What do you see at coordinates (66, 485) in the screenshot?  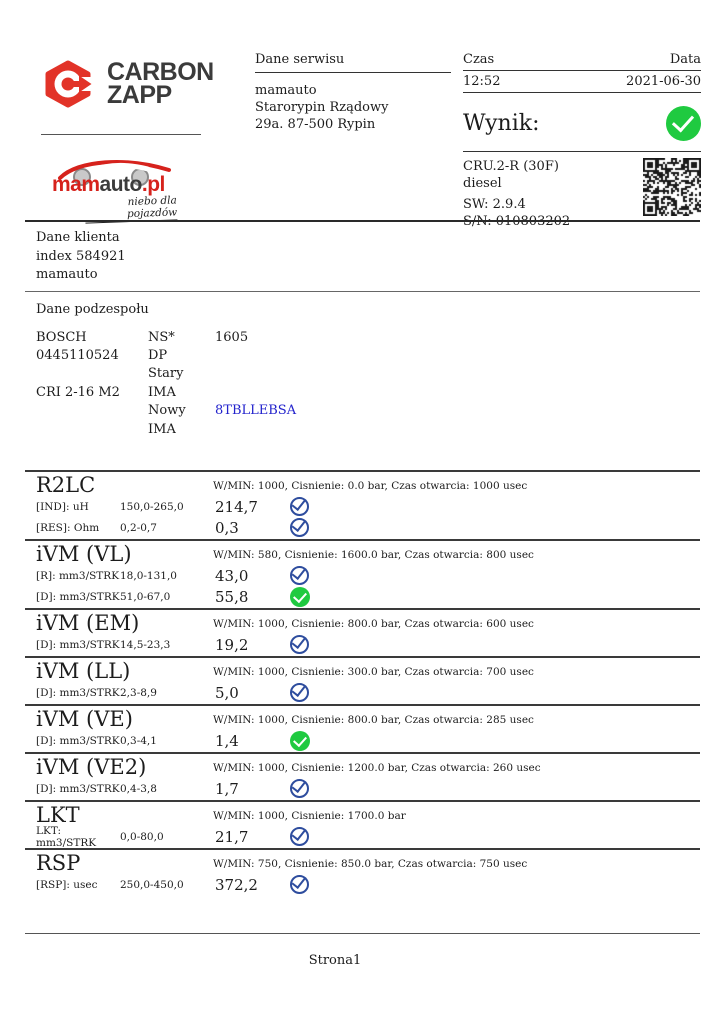 I see `test-name: R2LC` at bounding box center [66, 485].